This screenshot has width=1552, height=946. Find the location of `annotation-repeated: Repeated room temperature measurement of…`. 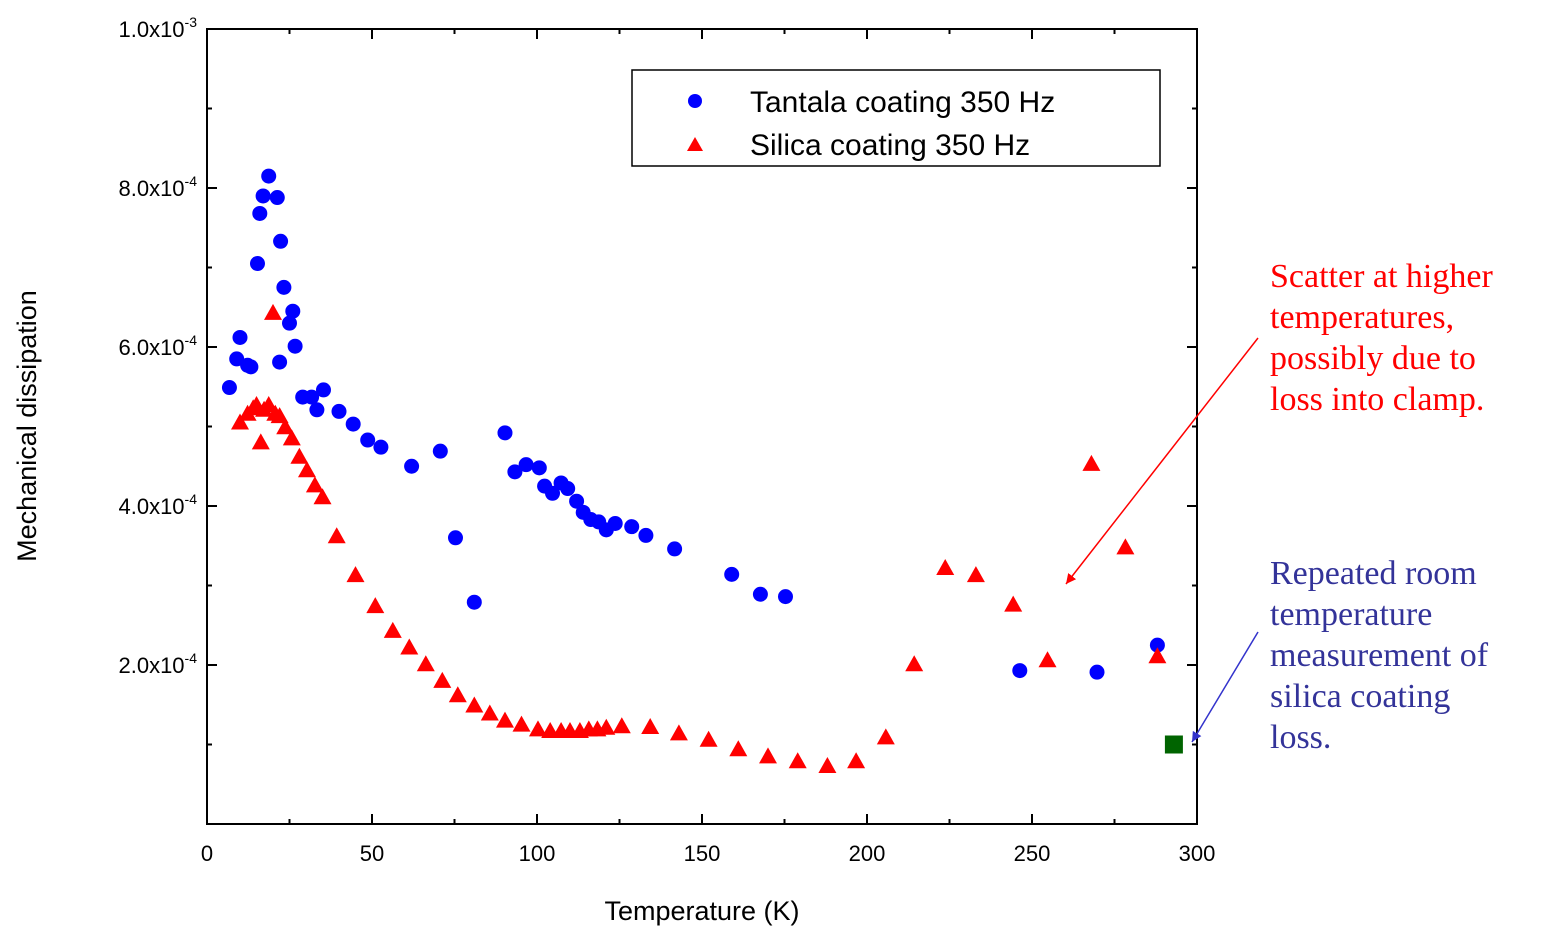

annotation-repeated: Repeated room temperature measurement of… is located at coordinates (1379, 655).